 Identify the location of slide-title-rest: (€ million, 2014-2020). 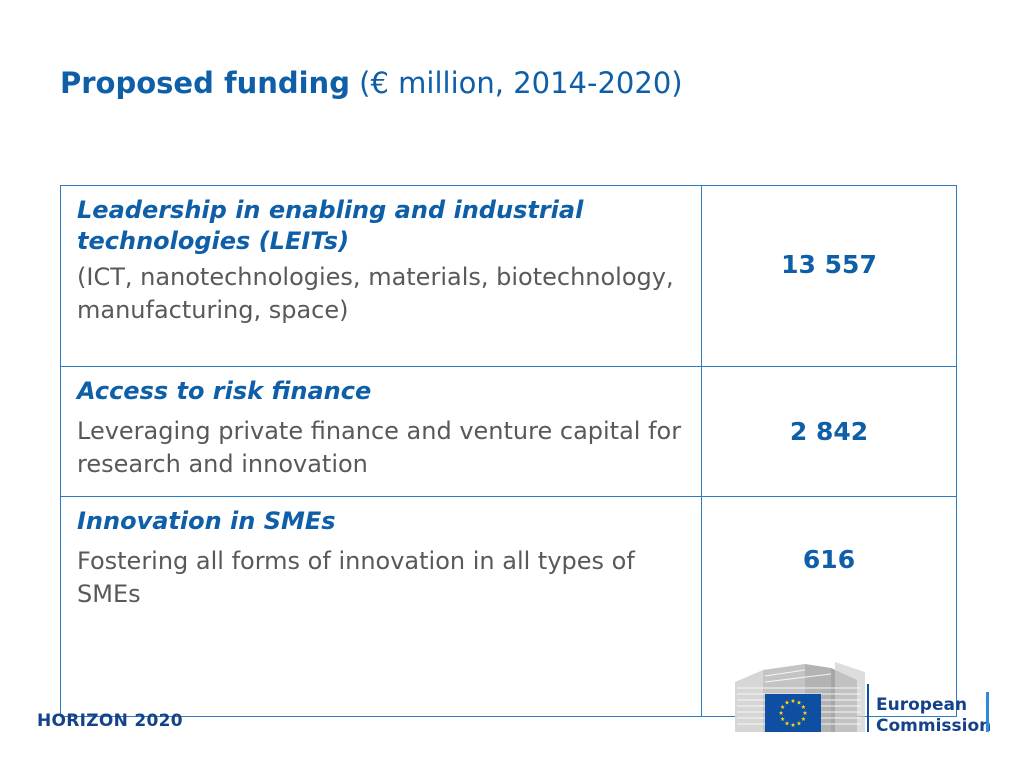
(516, 83).